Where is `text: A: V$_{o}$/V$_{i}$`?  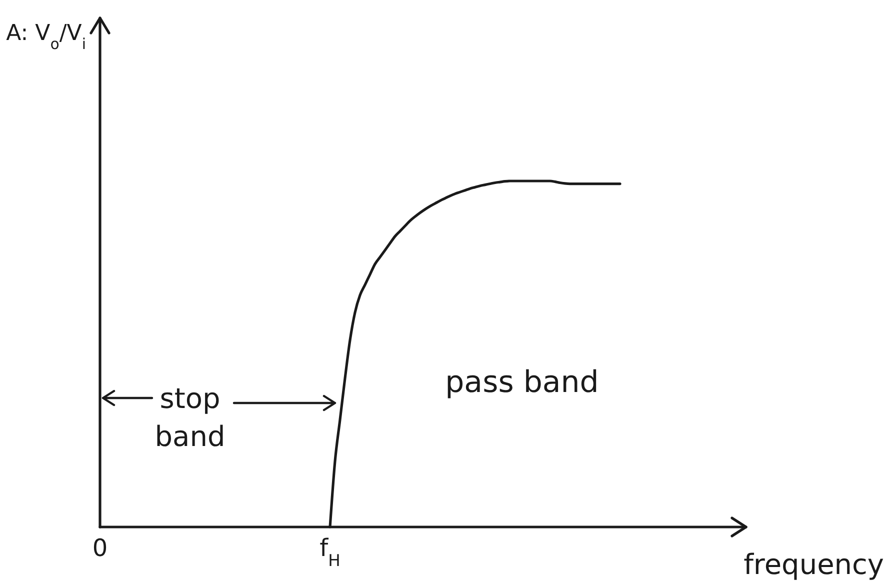 text: A: V$_{o}$/V$_{i}$ is located at coordinates (46, 37).